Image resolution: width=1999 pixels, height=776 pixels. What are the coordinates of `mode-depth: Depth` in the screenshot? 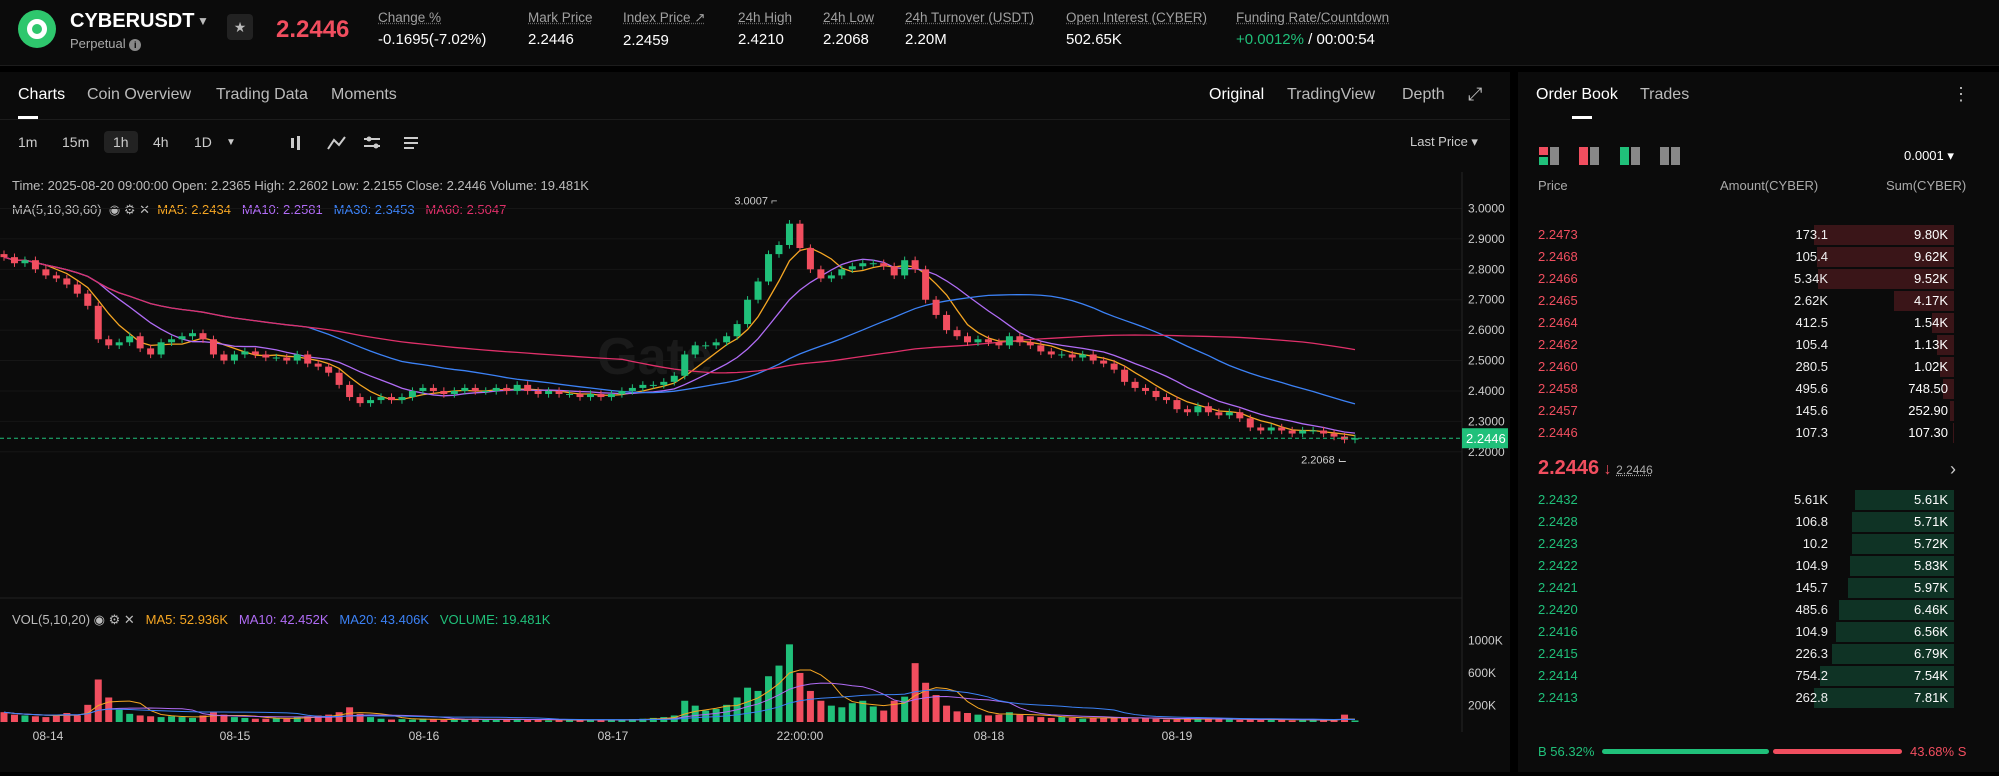 It's located at (1423, 94).